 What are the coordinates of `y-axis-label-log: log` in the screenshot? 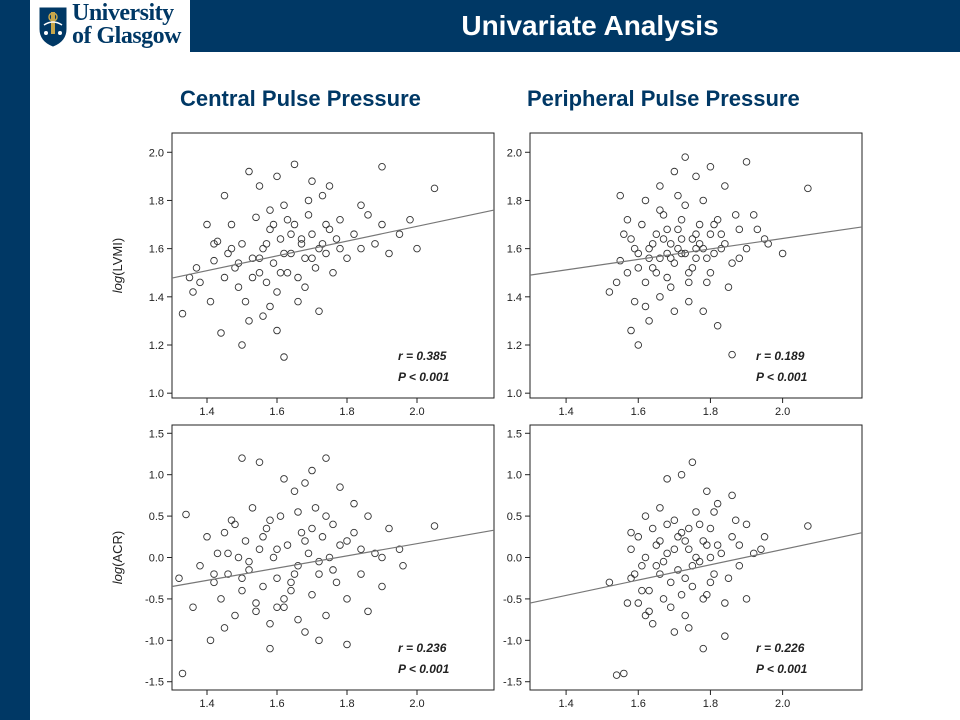 It's located at (117, 284).